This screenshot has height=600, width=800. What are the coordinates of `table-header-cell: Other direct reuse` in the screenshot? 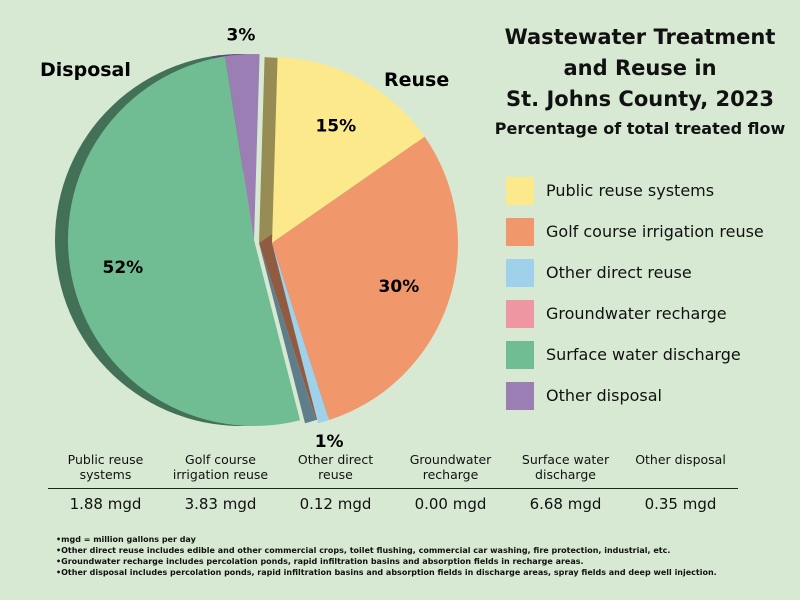 It's located at (335, 470).